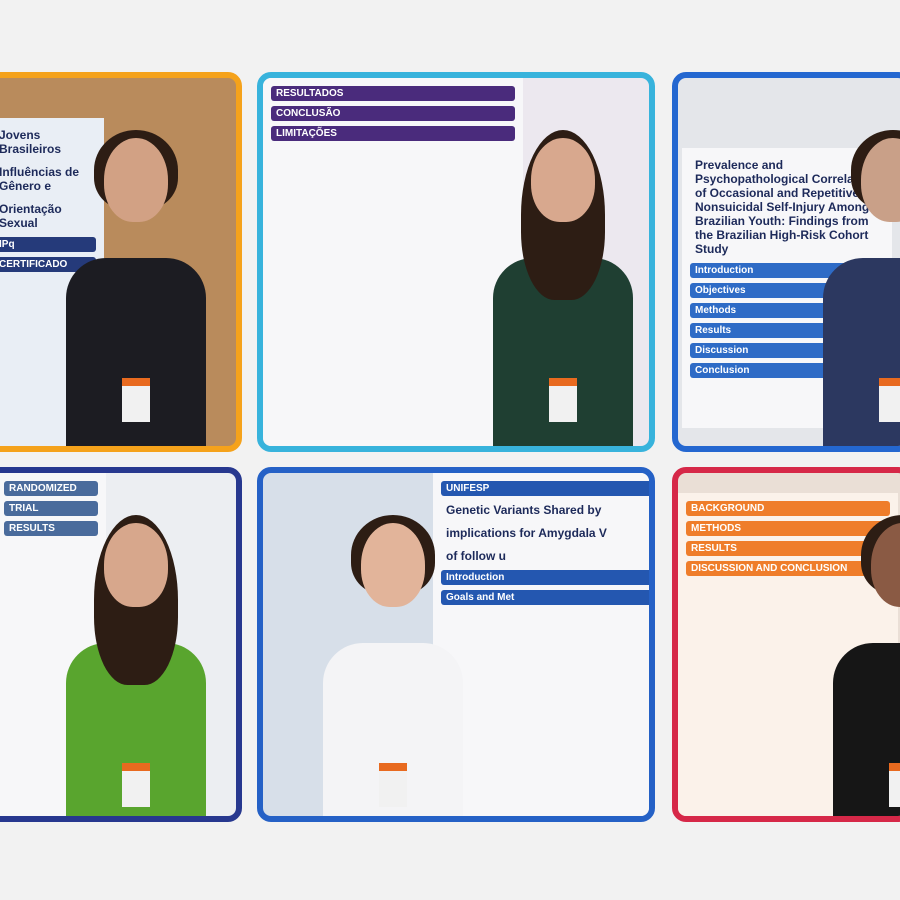 The width and height of the screenshot is (900, 900). I want to click on poster-text: Jovens Brasileiros, so click(31, 142).